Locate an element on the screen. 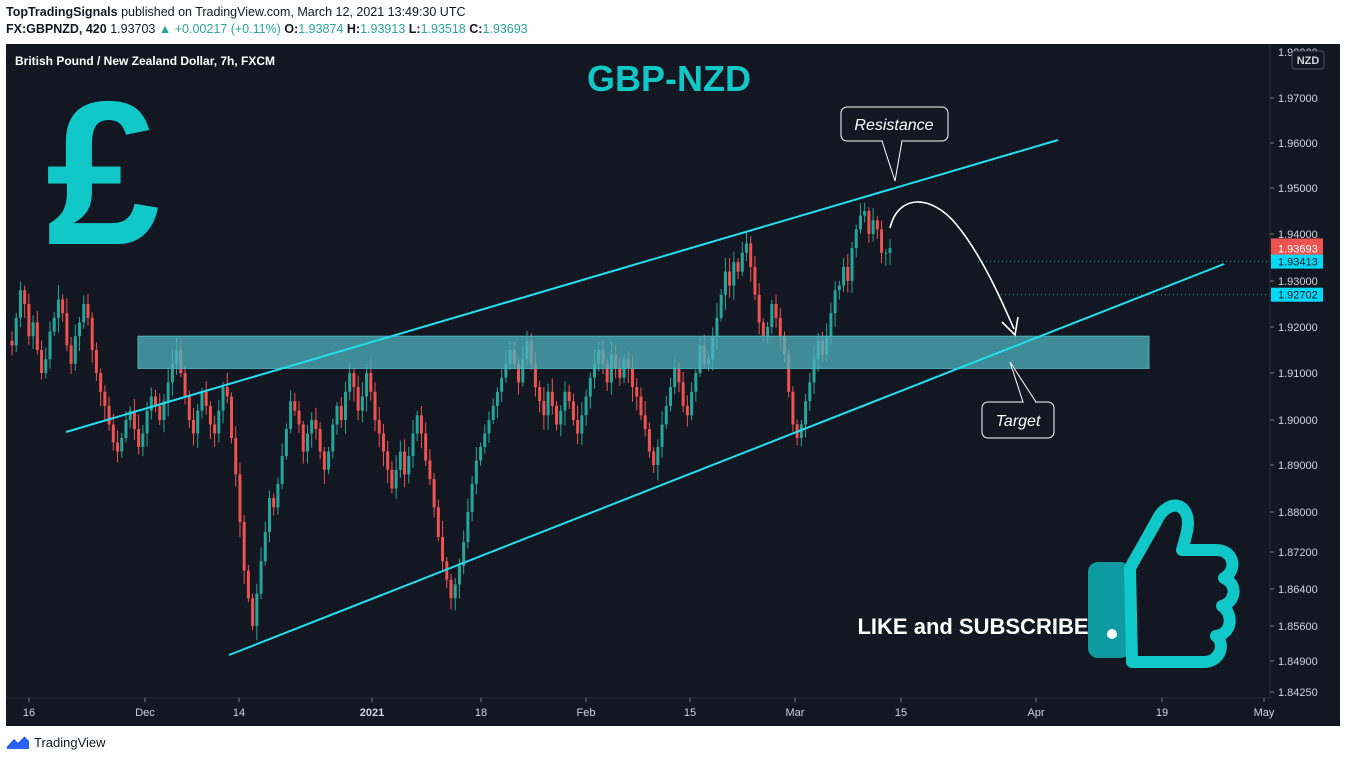  tradingview-brand: TradingView is located at coordinates (56, 742).